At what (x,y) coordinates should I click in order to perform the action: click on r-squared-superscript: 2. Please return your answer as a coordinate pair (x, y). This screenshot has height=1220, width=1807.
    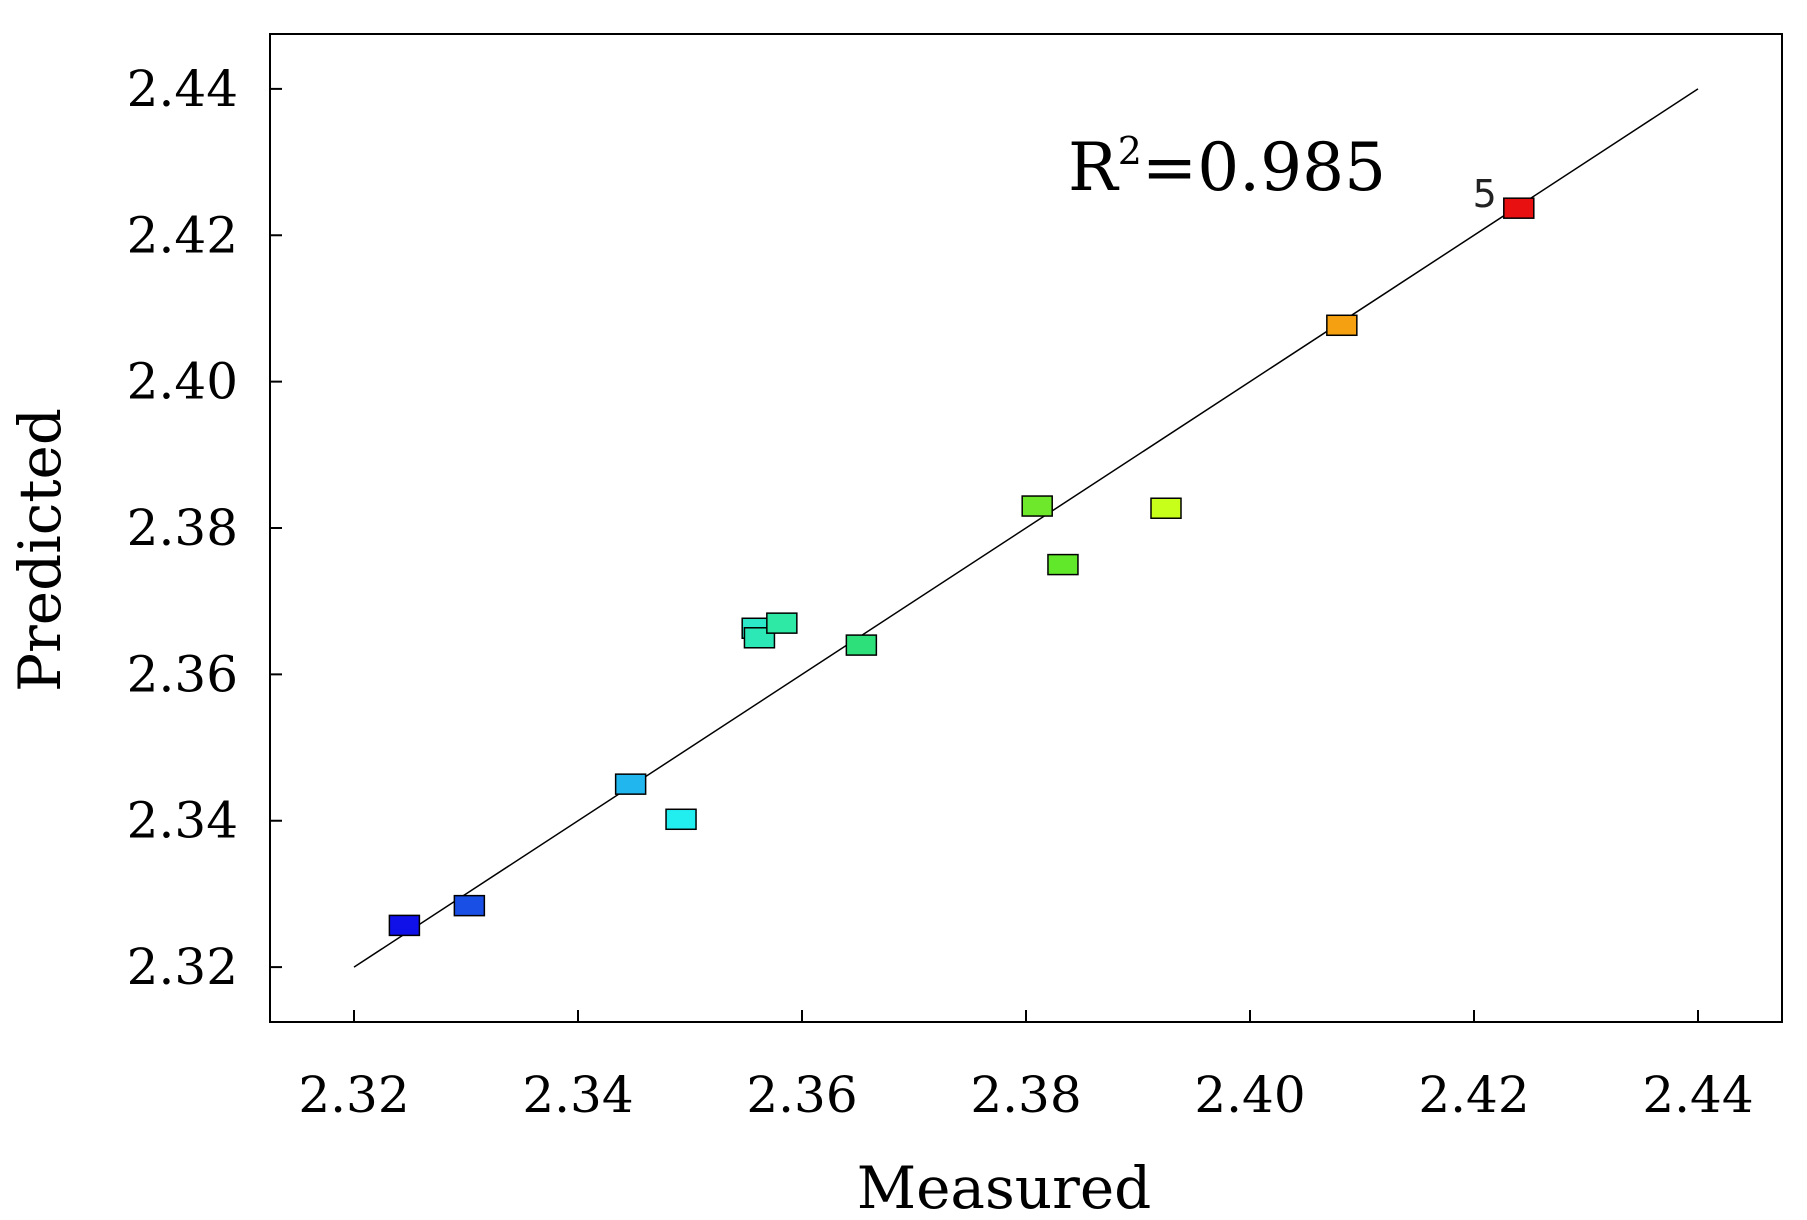
    Looking at the image, I should click on (1130, 151).